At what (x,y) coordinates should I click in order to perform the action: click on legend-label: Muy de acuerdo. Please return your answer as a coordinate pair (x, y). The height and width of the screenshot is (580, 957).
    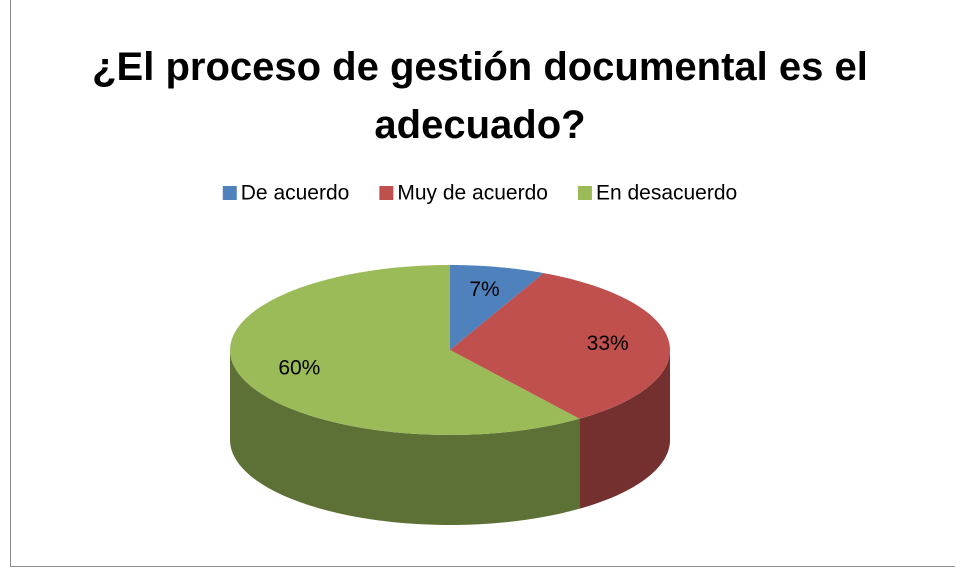
    Looking at the image, I should click on (472, 193).